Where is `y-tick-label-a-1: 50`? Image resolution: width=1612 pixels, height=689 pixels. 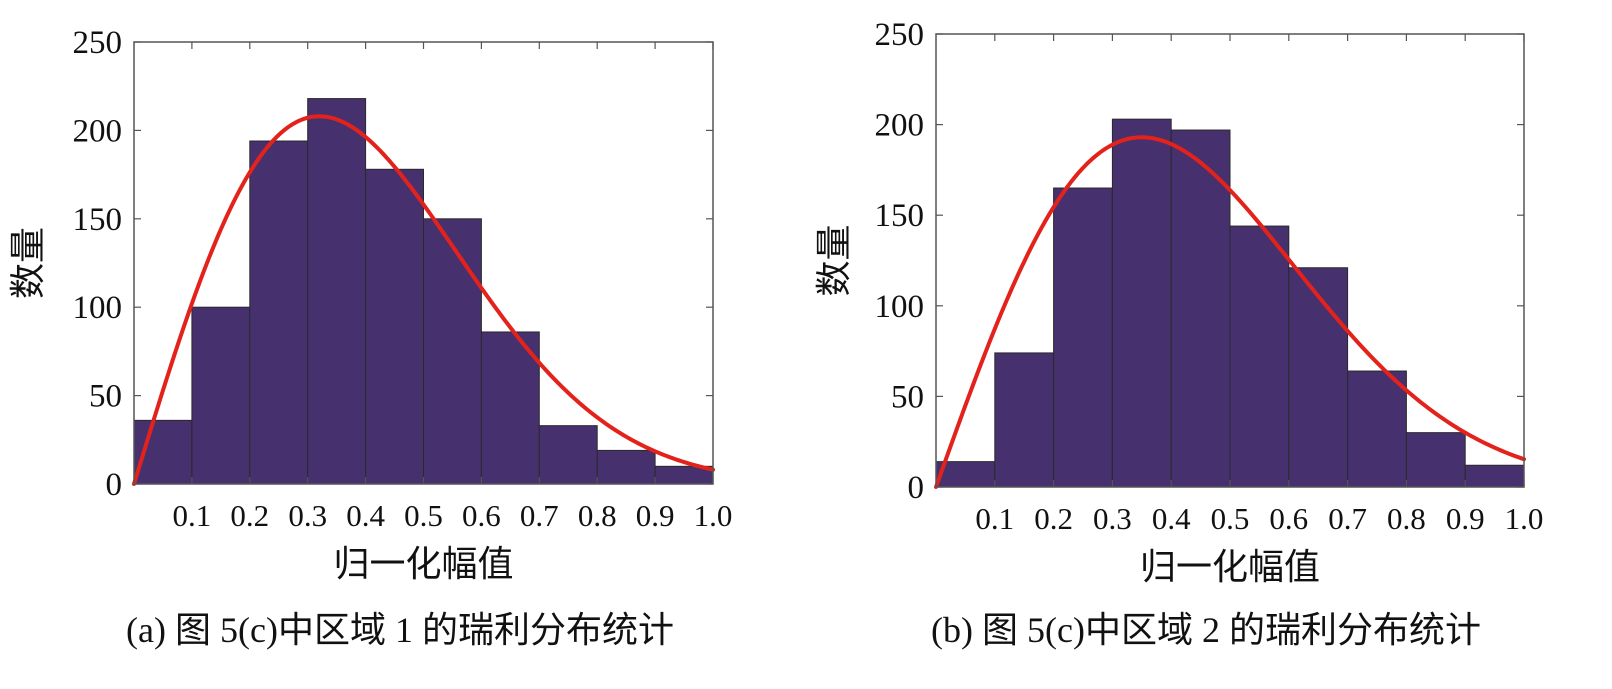 y-tick-label-a-1: 50 is located at coordinates (105, 397).